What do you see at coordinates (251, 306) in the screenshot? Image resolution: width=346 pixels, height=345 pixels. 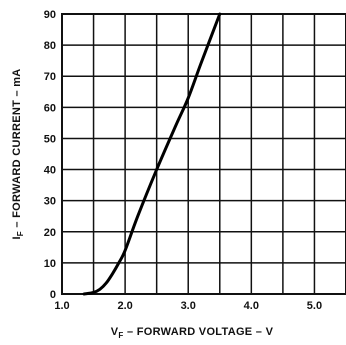 I see `x-tick-label: 4.0` at bounding box center [251, 306].